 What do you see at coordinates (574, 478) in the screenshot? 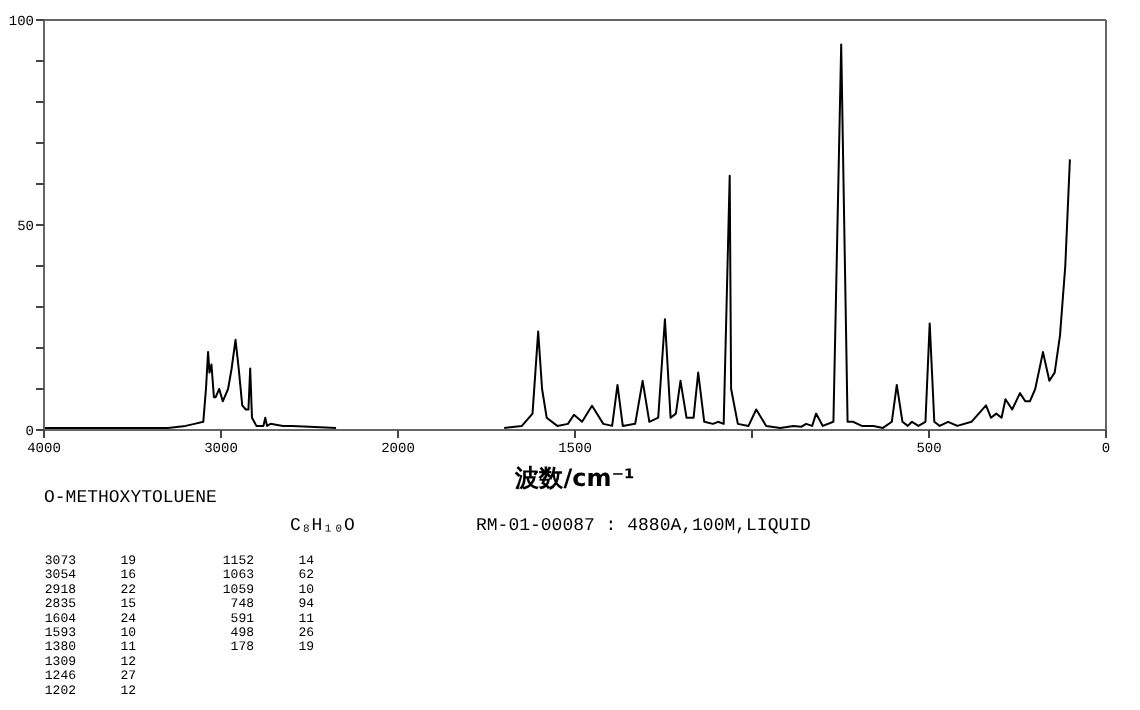
I see `x-axis-title: 波数/cm⁻¹` at bounding box center [574, 478].